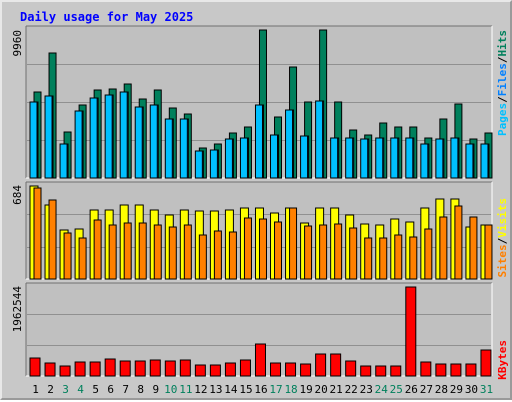  Describe the element at coordinates (351, 389) in the screenshot. I see `day-label: 22` at that location.